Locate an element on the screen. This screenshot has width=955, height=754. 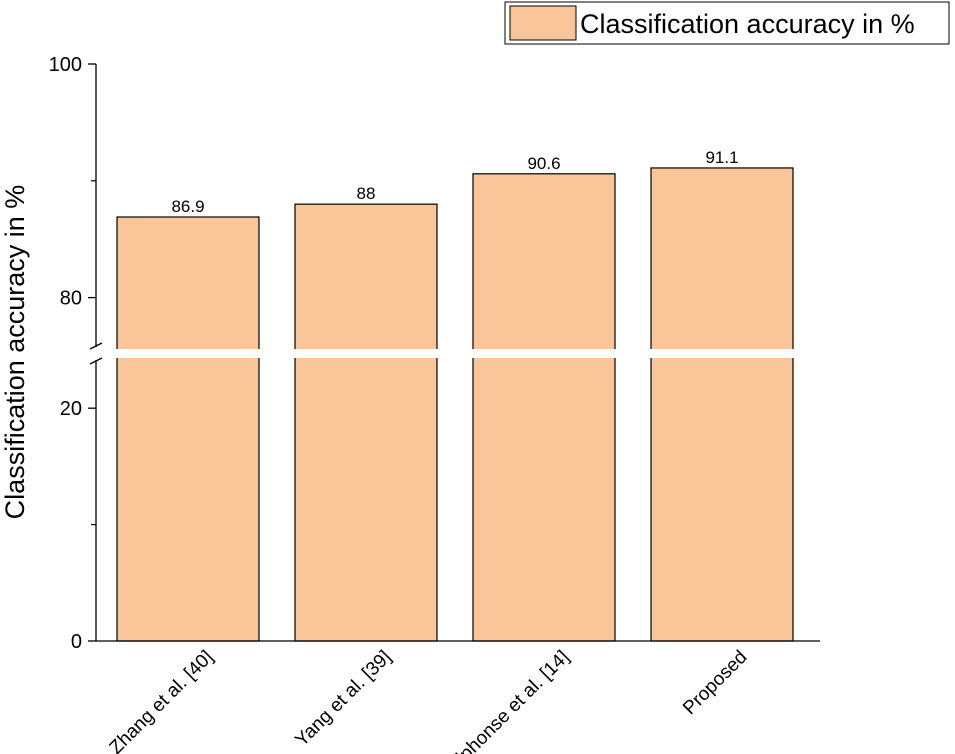
legend-frame is located at coordinates (727, 23).